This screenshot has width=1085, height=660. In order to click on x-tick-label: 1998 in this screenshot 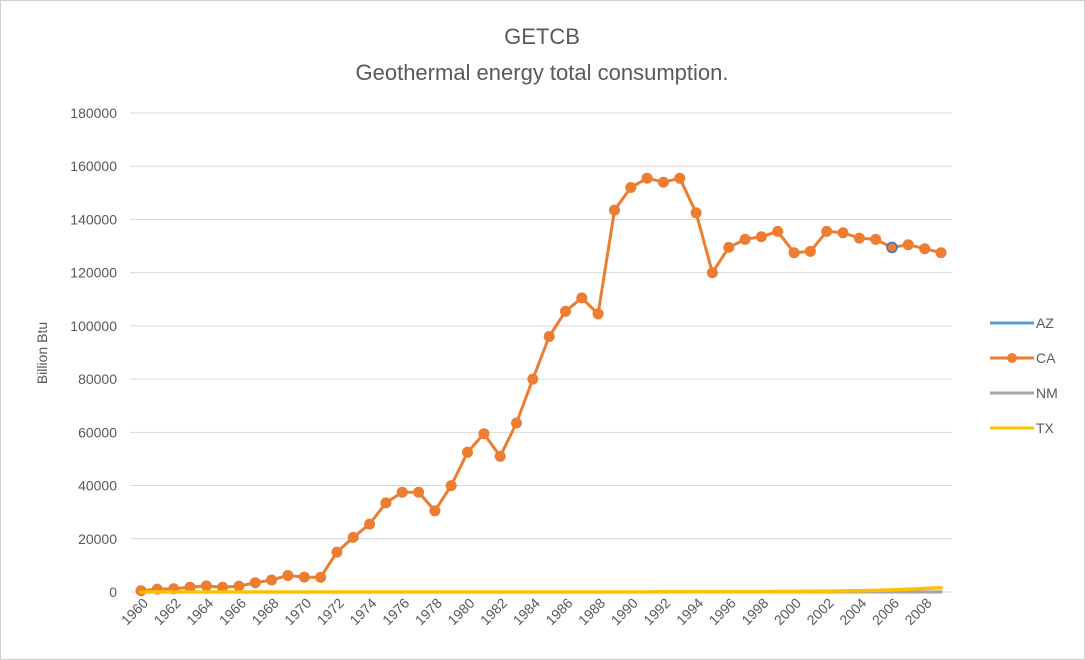, I will do `click(754, 611)`.